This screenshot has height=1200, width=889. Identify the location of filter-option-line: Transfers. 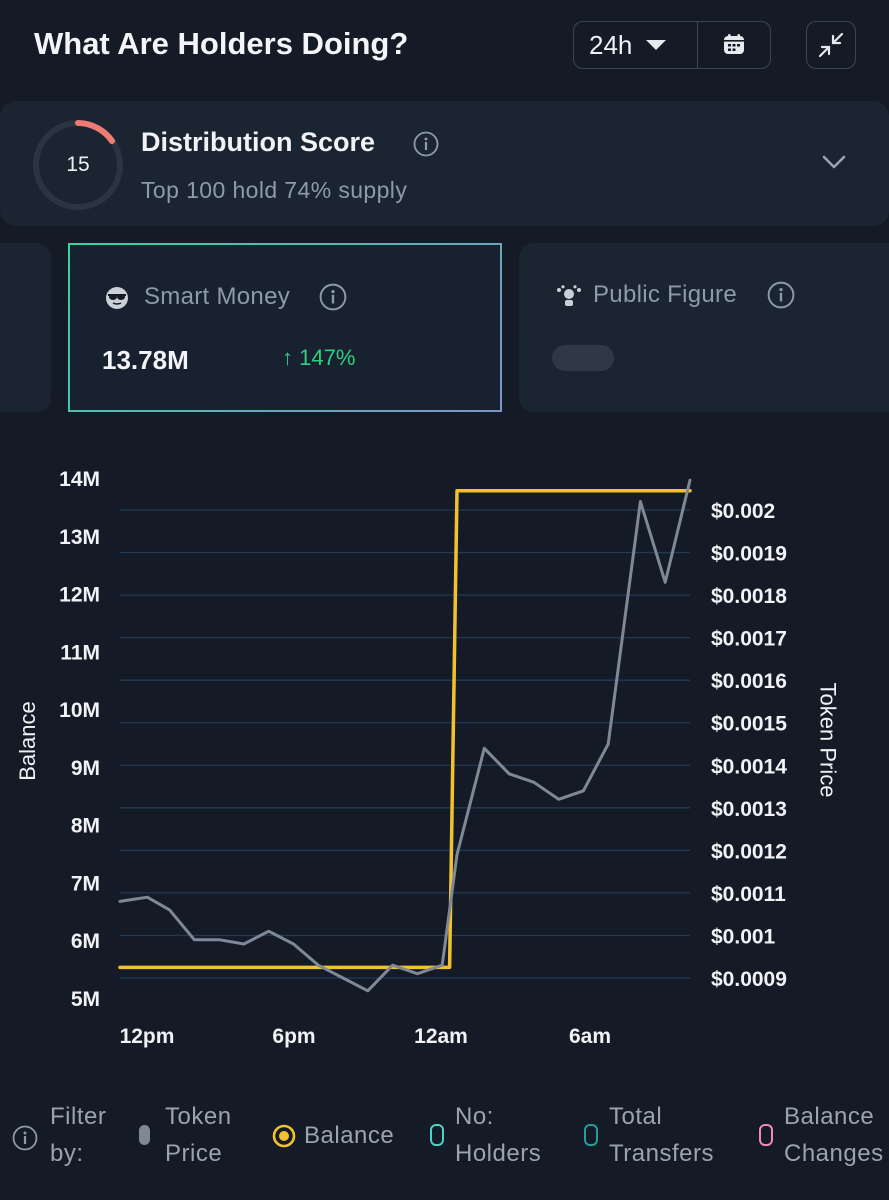
(661, 1153).